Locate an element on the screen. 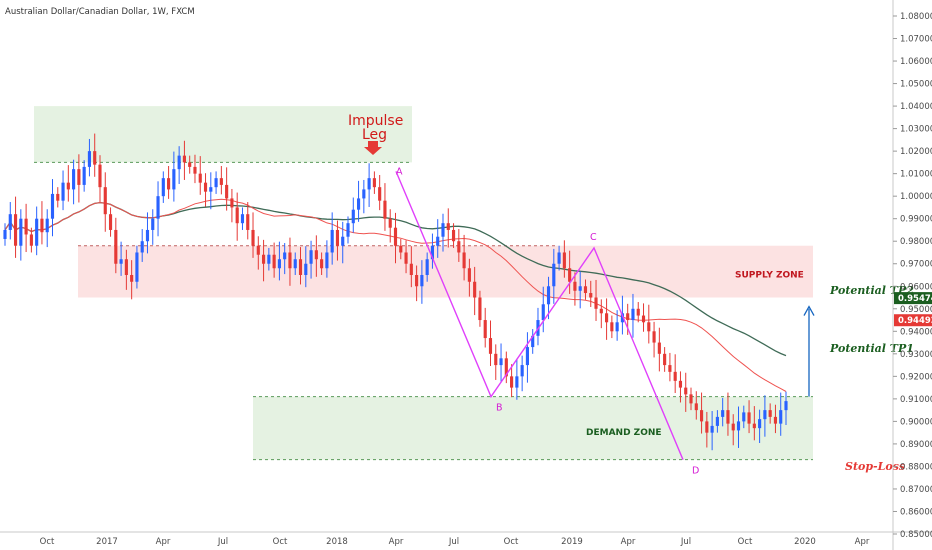 The width and height of the screenshot is (932, 550). y-tick-label: 0.94000 is located at coordinates (916, 332).